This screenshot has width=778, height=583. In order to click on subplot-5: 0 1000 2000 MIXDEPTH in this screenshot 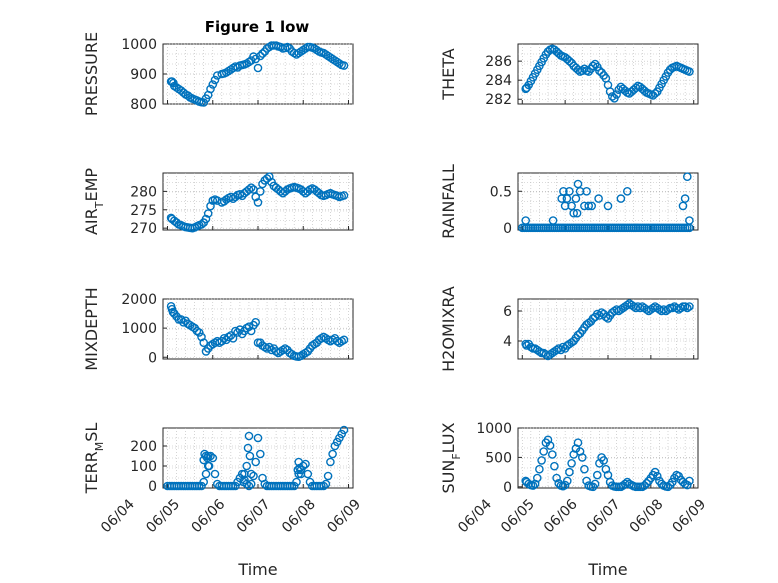, I will do `click(218, 329)`.